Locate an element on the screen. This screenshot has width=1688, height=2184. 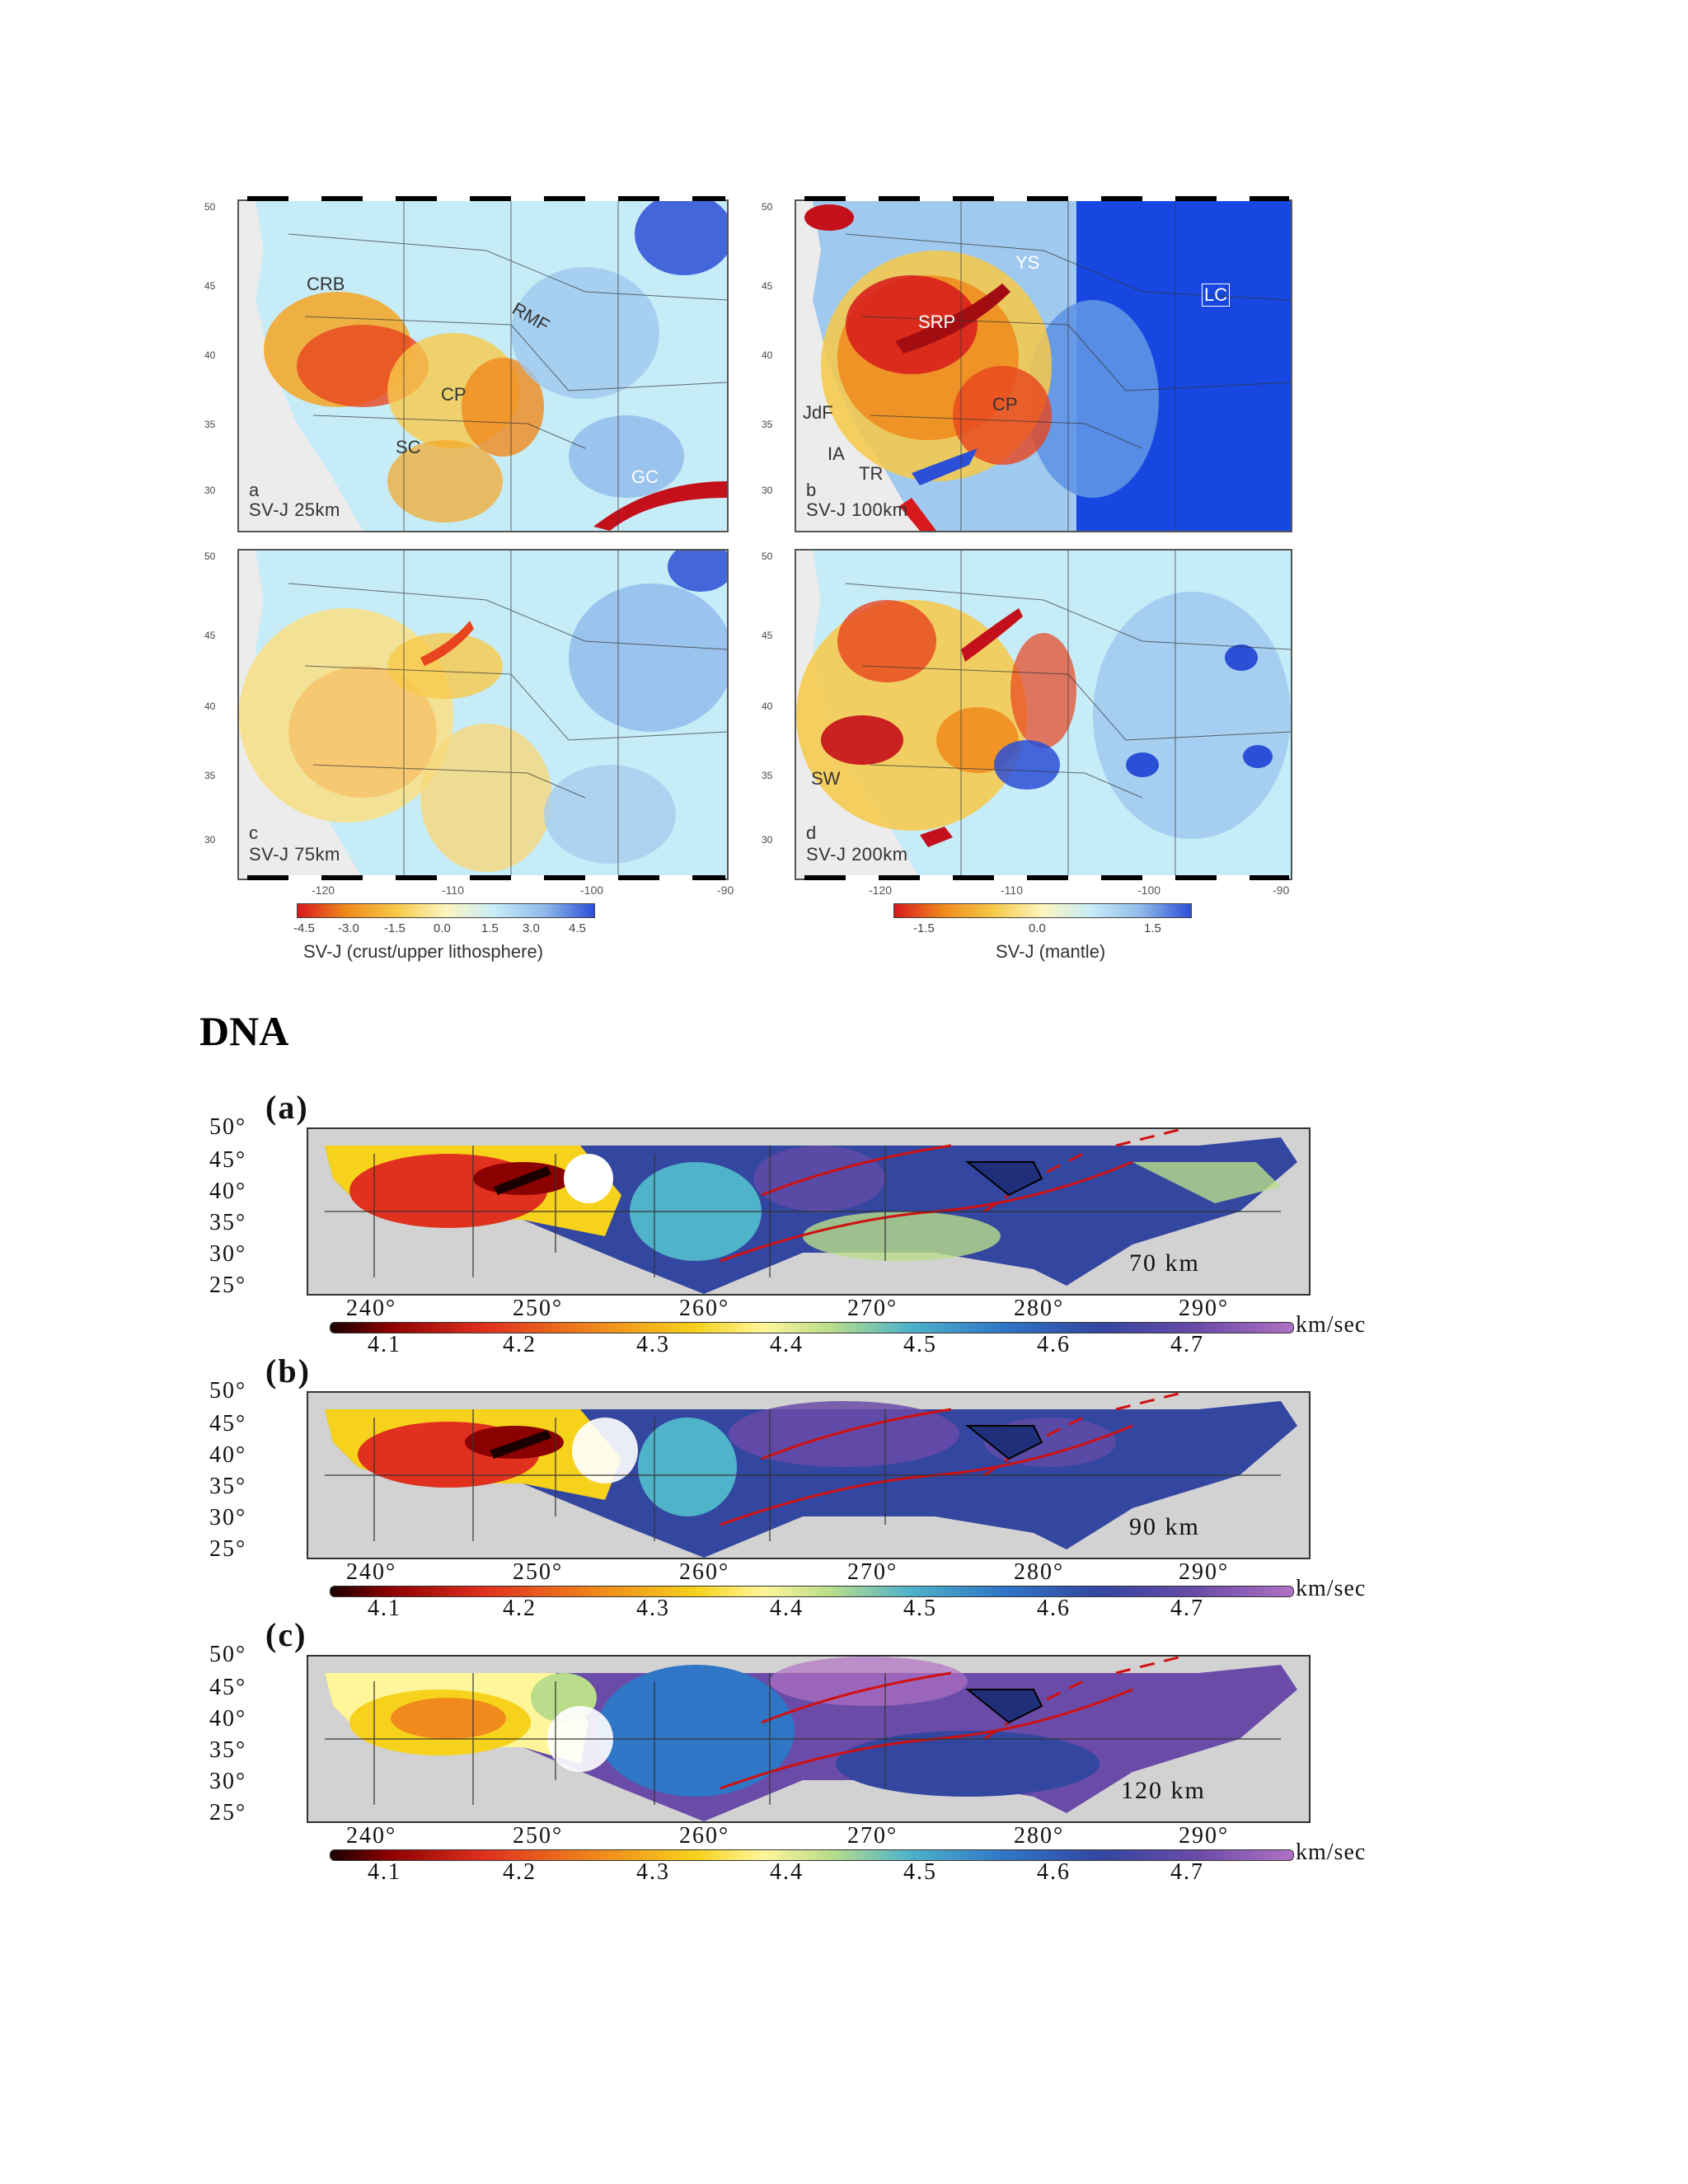
panel-title: SV-J 75km is located at coordinates (294, 854).